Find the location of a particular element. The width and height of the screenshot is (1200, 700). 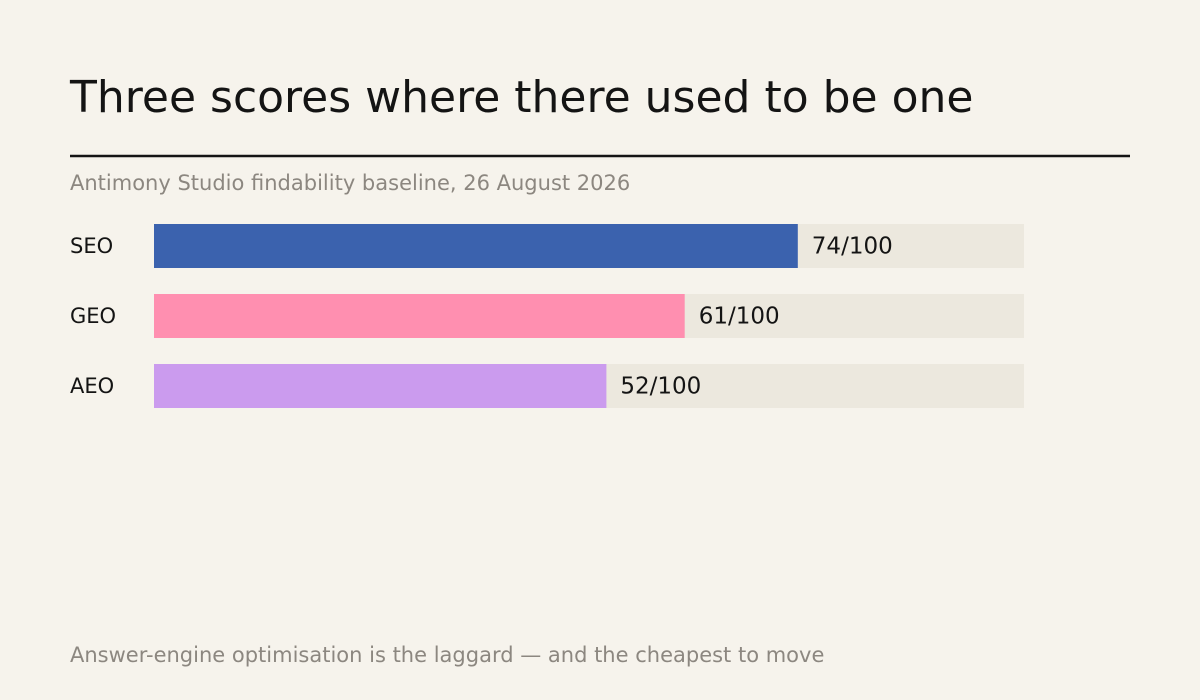

value-label: 74/100 is located at coordinates (852, 247).